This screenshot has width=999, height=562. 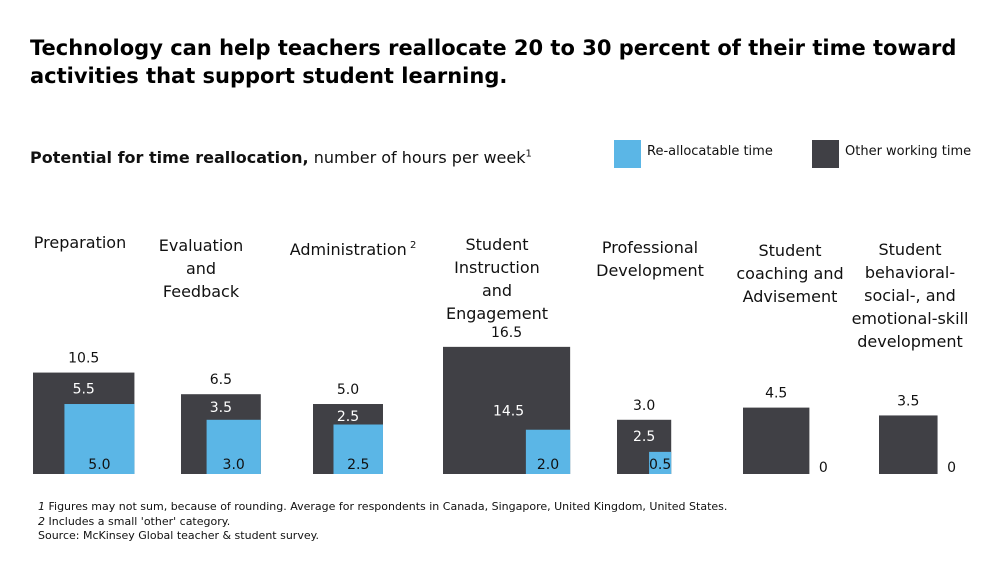 I want to click on value-label-other-4: 2.5, so click(x=644, y=437).